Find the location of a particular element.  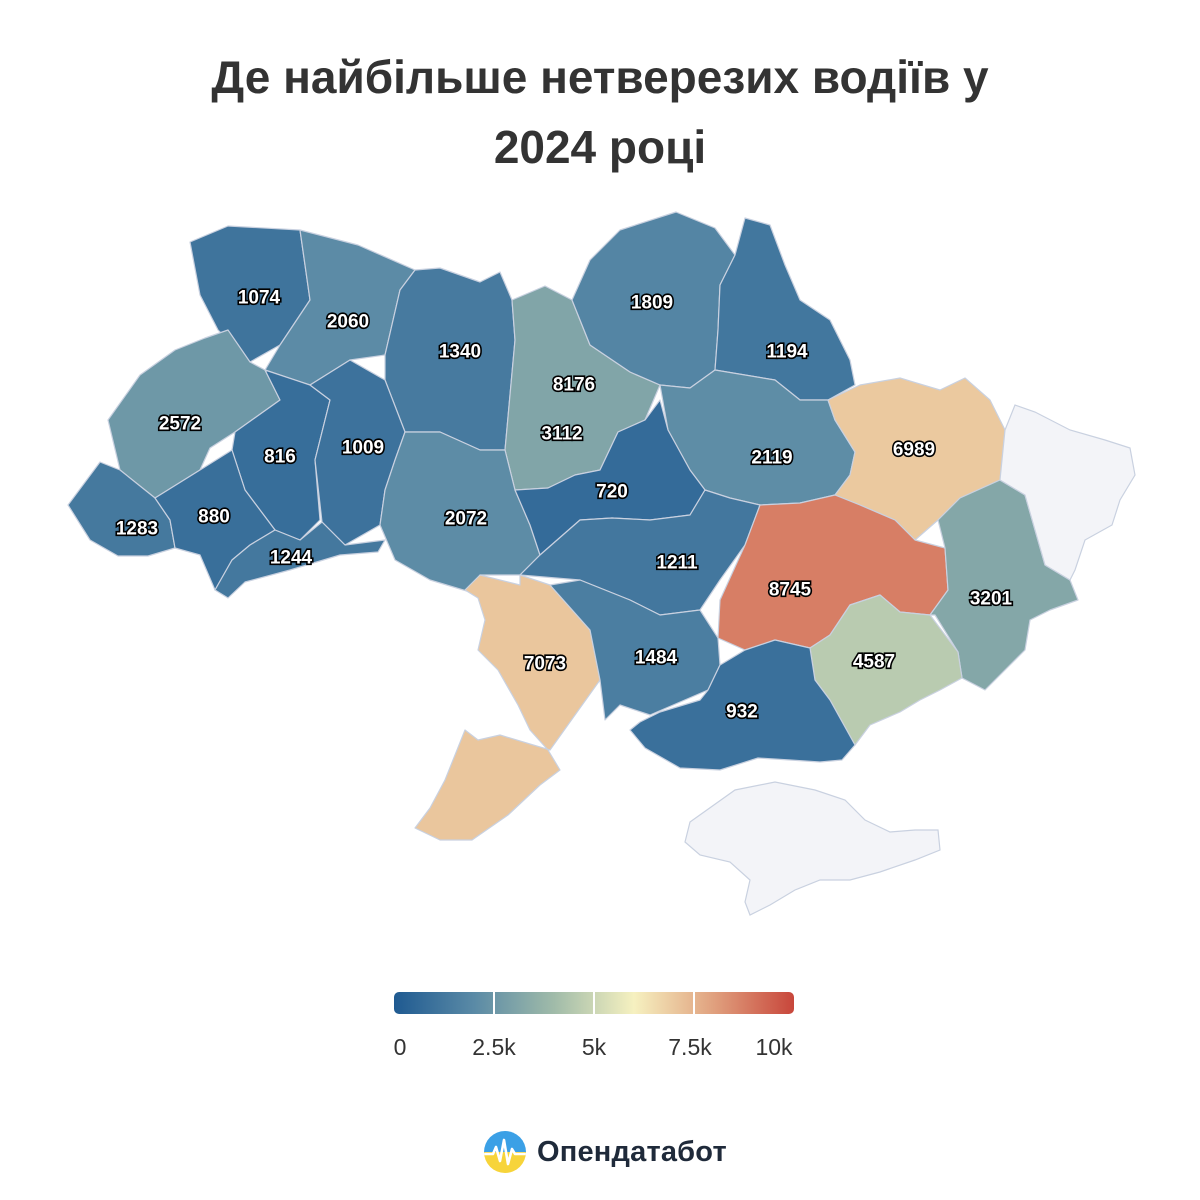

region-label-rivne: 2060 is located at coordinates (348, 322).